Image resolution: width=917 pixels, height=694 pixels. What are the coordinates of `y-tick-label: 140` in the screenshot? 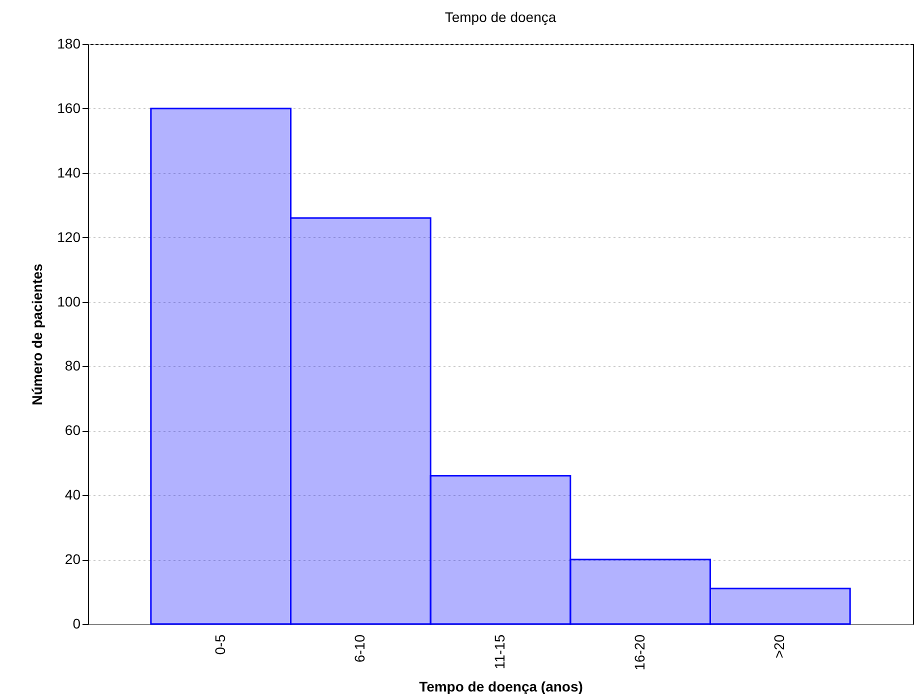 It's located at (69, 172).